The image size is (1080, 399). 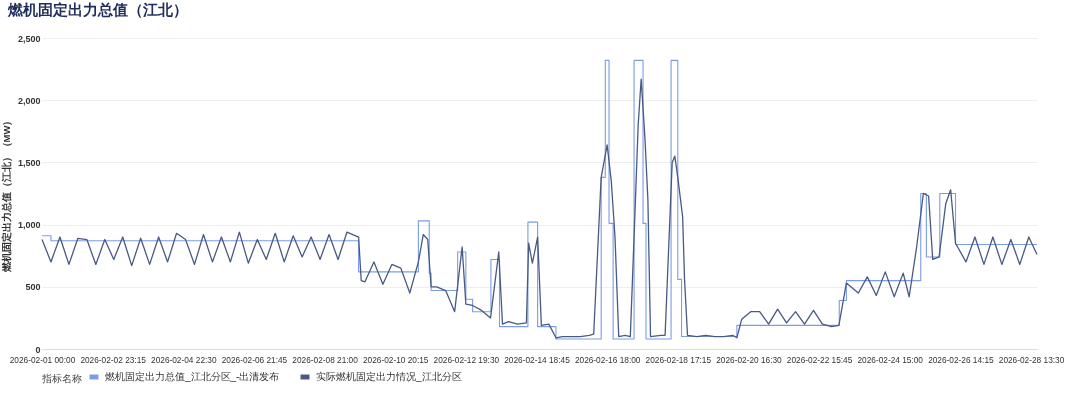 What do you see at coordinates (607, 359) in the screenshot?
I see `x-tick-label: 2026-02-16 18:00` at bounding box center [607, 359].